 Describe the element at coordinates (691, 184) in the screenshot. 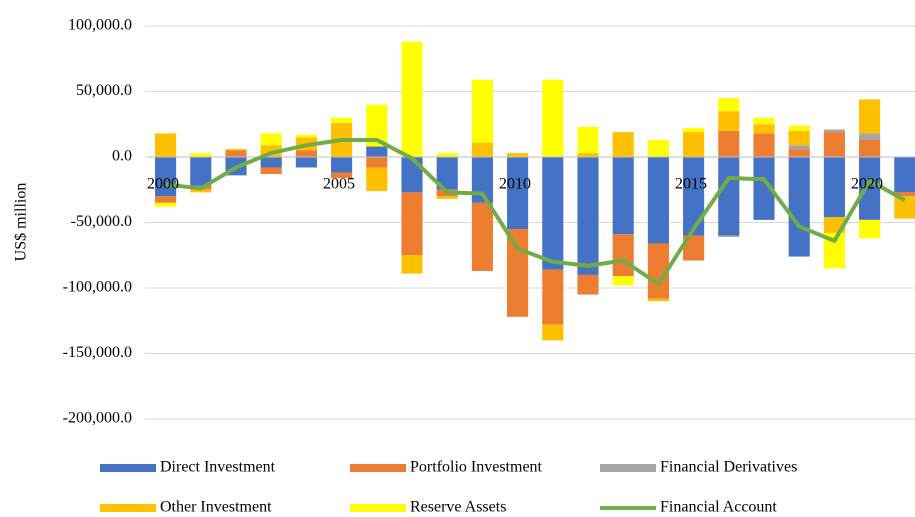

I see `x-tick-label: 2015` at that location.